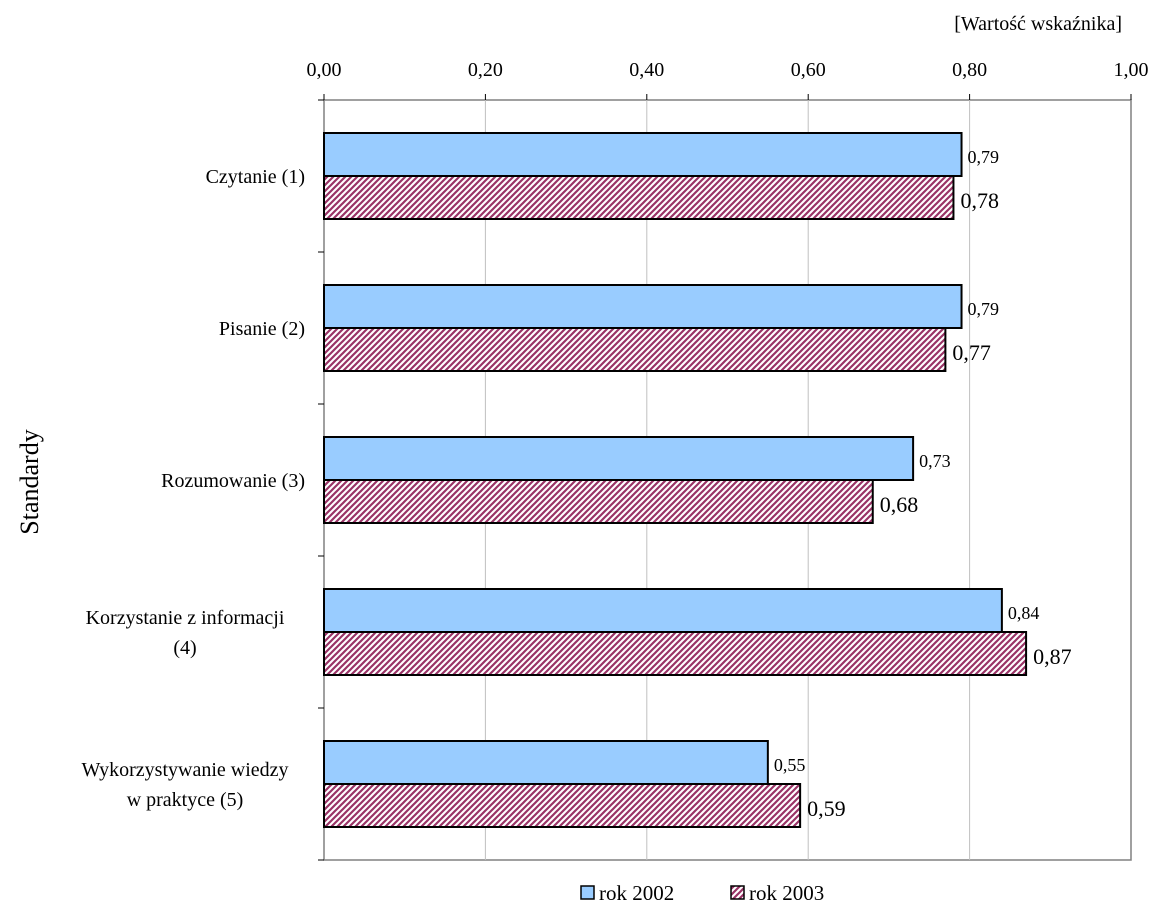  I want to click on x-tick-label: 0,20, so click(485, 70).